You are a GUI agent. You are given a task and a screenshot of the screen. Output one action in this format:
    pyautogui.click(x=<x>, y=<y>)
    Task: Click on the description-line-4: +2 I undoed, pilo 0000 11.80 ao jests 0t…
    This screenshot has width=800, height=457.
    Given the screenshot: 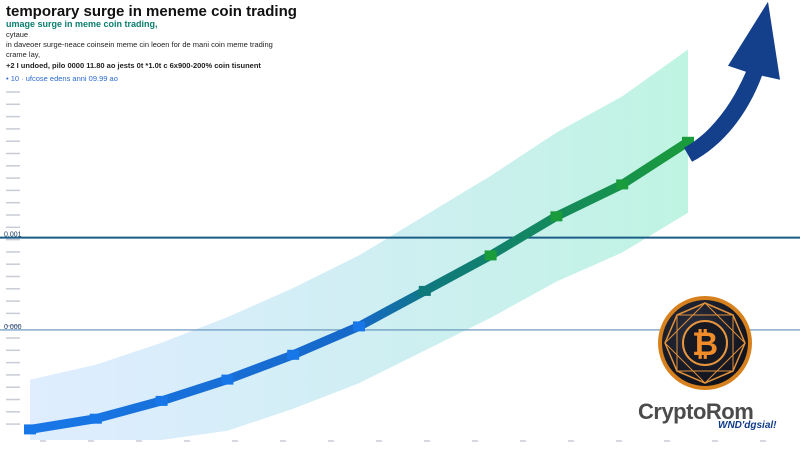 What is the action you would take?
    pyautogui.click(x=133, y=65)
    